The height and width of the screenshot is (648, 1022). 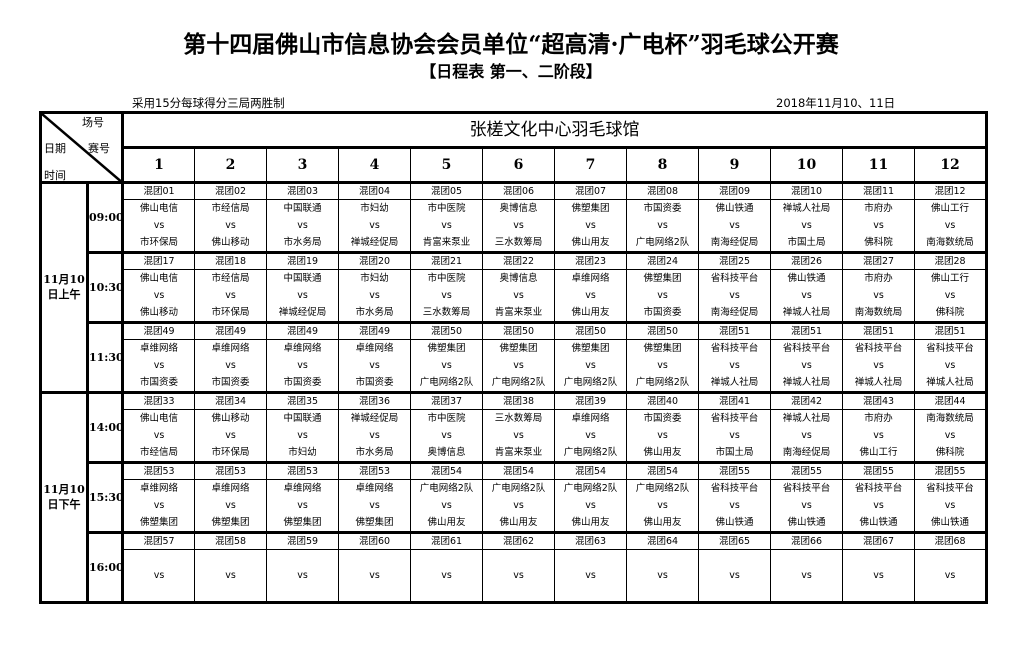 What do you see at coordinates (302, 261) in the screenshot?
I see `match-group: 混团19` at bounding box center [302, 261].